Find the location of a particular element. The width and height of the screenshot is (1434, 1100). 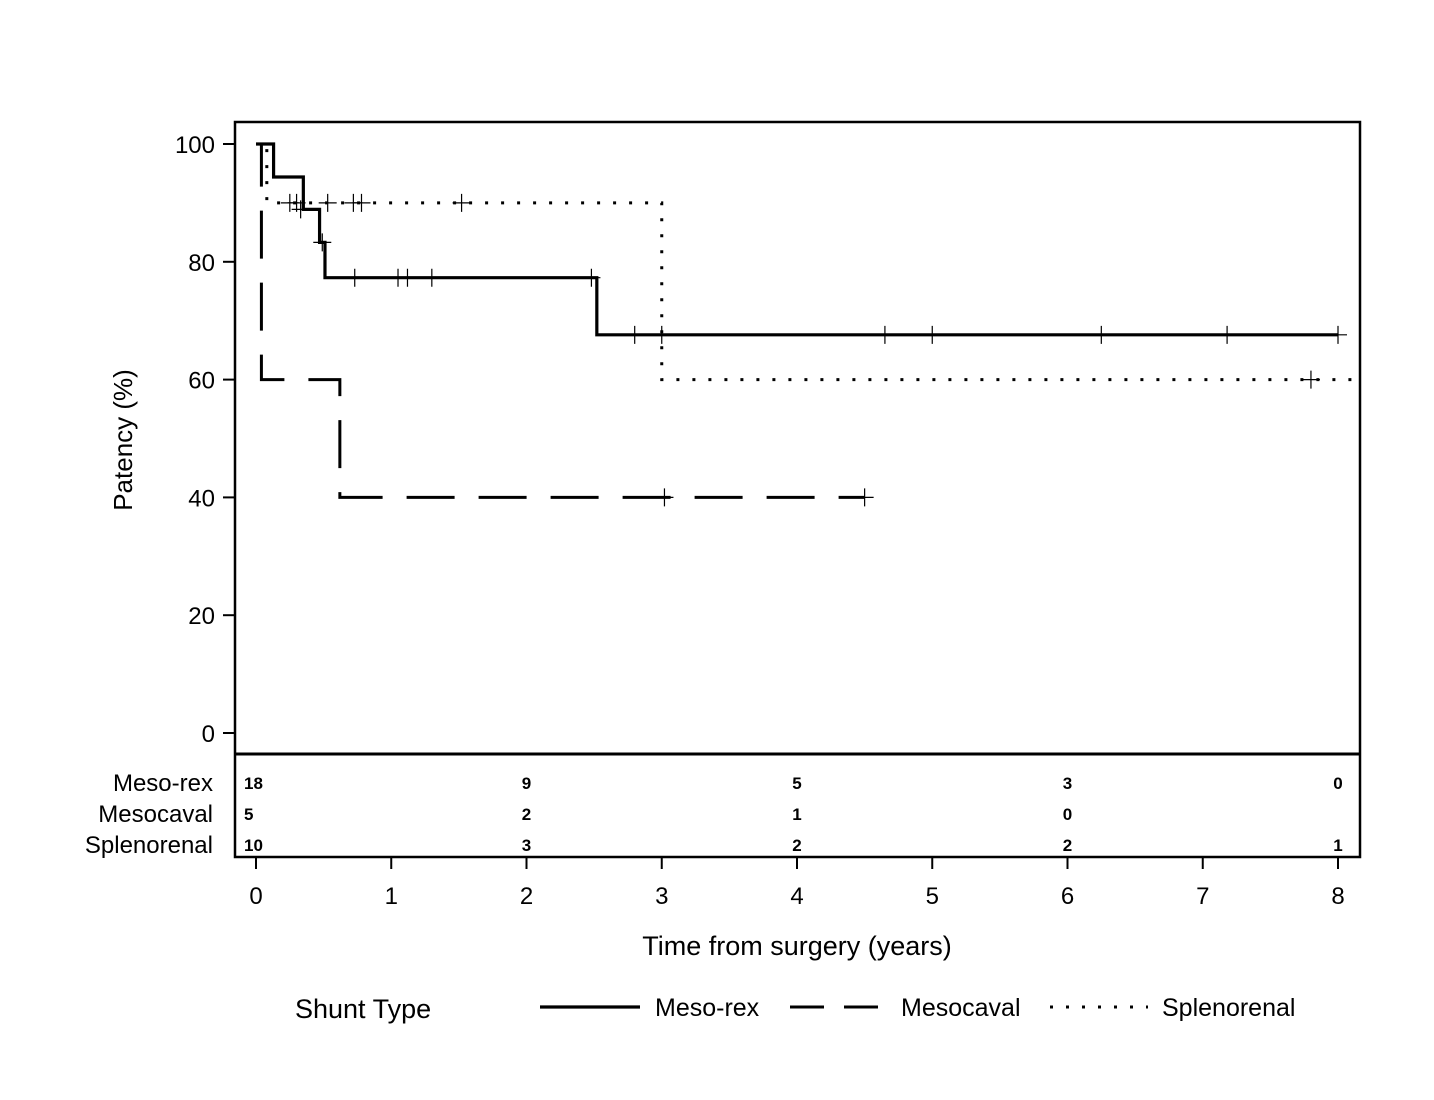

series-meso-rex is located at coordinates (801, 243).